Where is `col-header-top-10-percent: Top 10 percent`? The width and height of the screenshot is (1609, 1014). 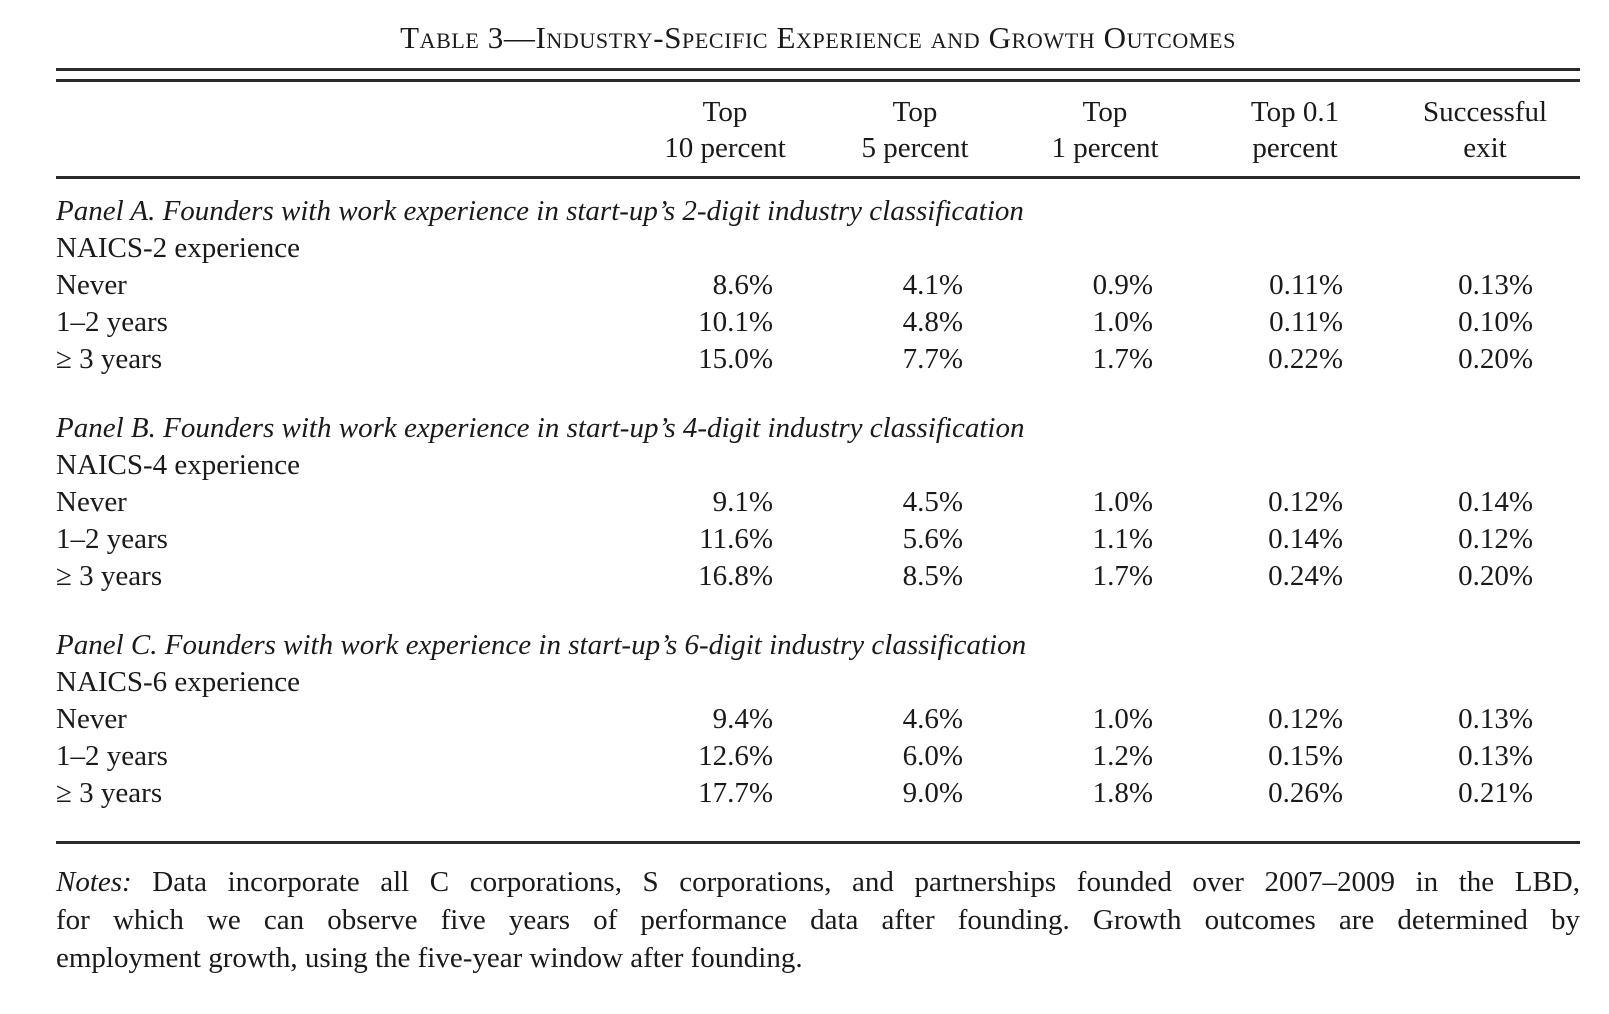 col-header-top-10-percent: Top 10 percent is located at coordinates (725, 130).